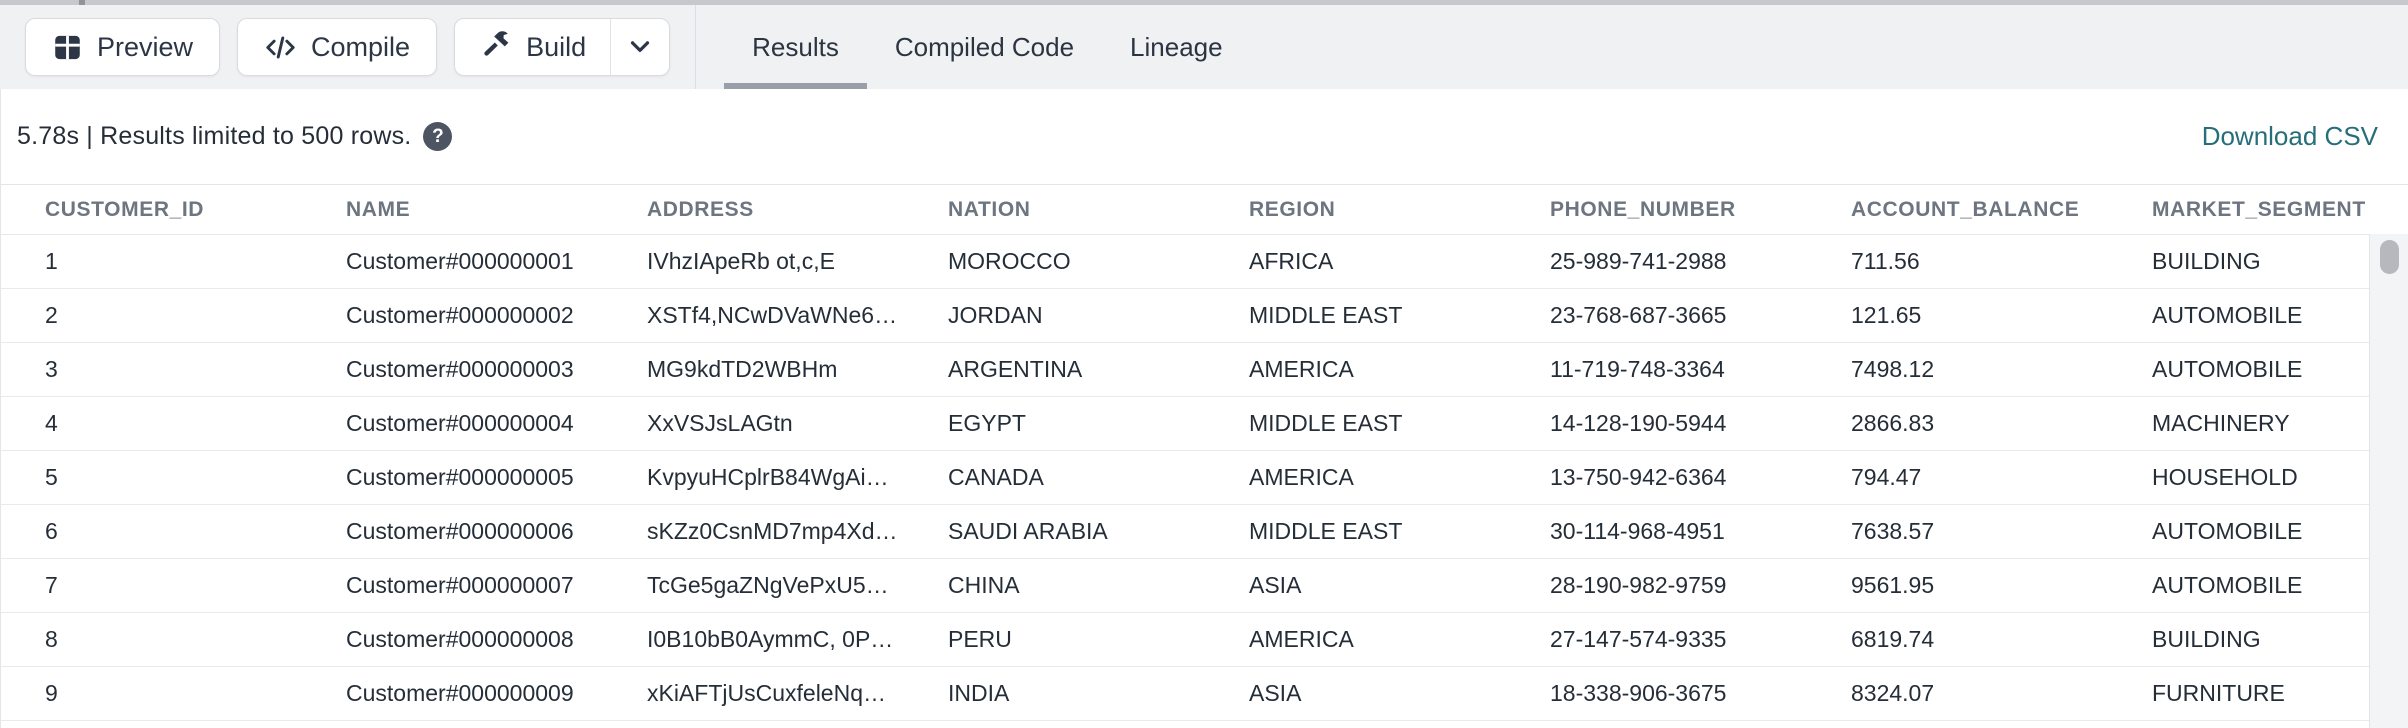 The height and width of the screenshot is (728, 2408). Describe the element at coordinates (151, 639) in the screenshot. I see `table-cell: 8` at that location.